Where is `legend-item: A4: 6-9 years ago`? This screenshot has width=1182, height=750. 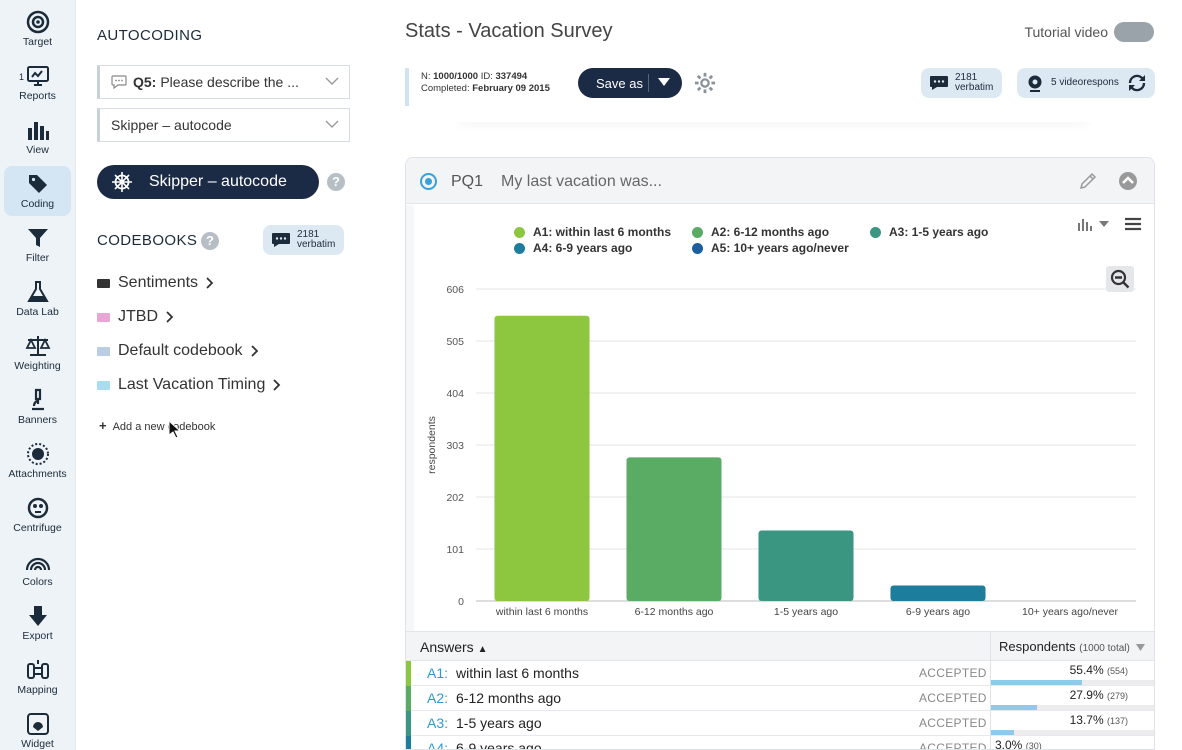
legend-item: A4: 6-9 years ago is located at coordinates (573, 248).